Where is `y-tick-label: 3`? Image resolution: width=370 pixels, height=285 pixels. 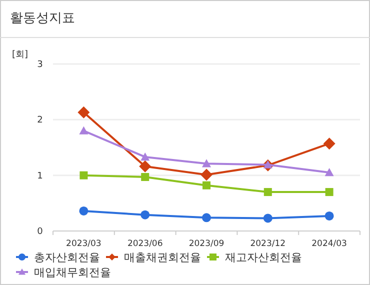
y-tick-label: 3 is located at coordinates (40, 65).